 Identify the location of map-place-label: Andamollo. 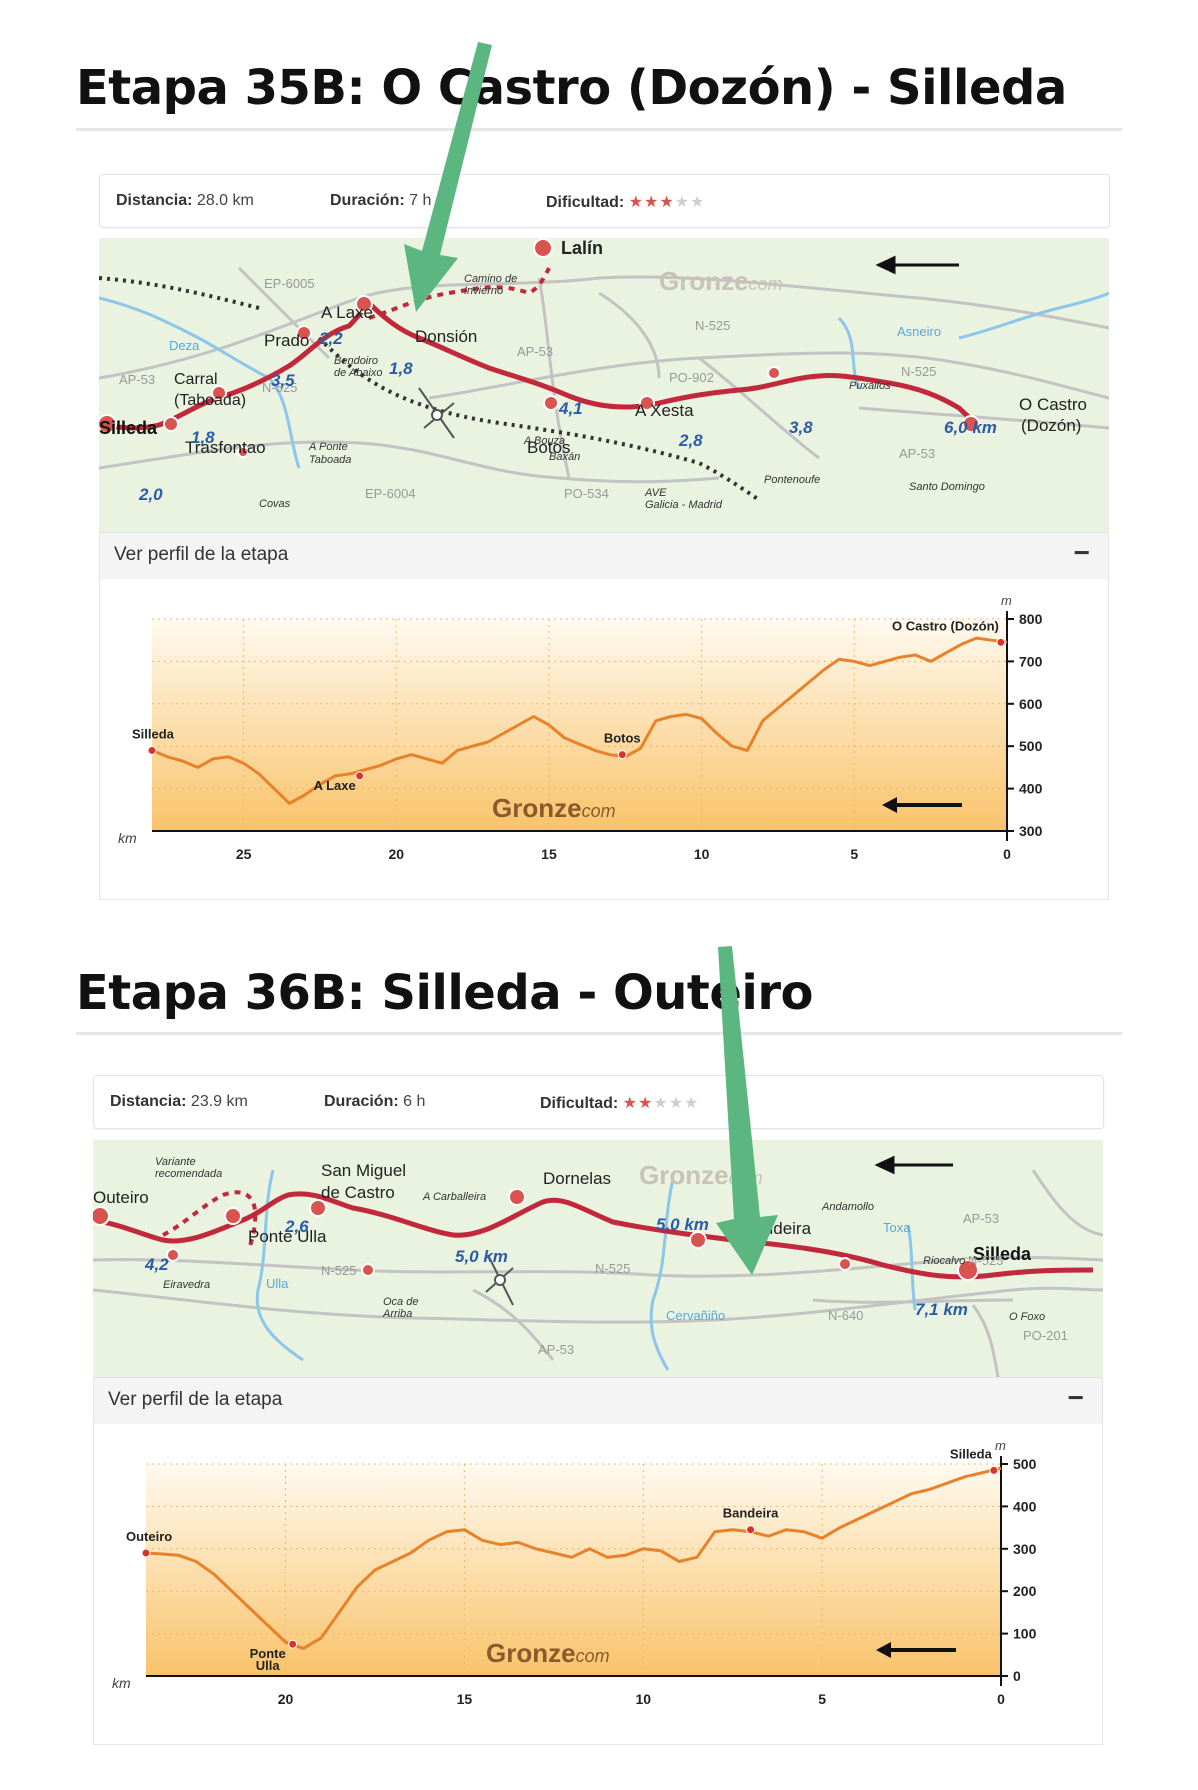
(847, 1207).